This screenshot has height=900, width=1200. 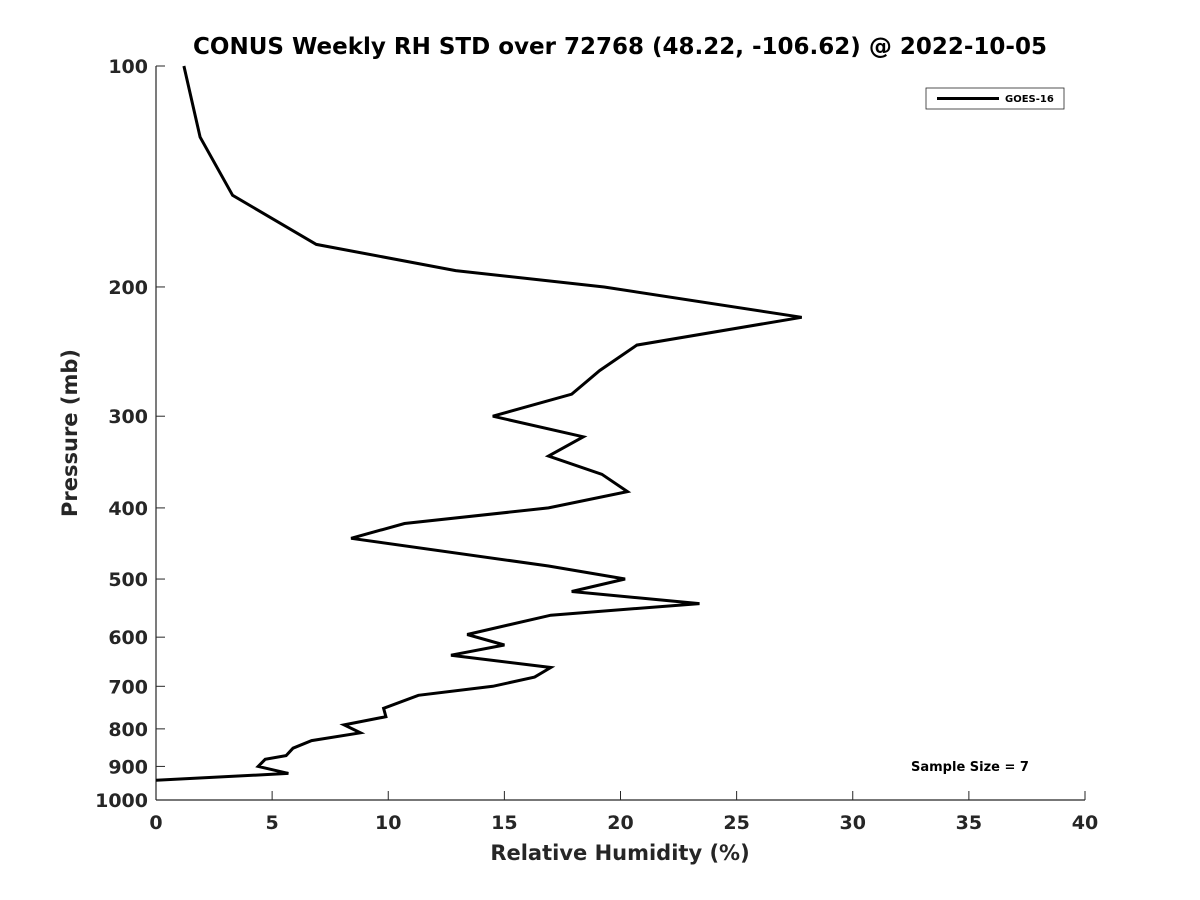 I want to click on y-tick-label: 1000, so click(x=121, y=801).